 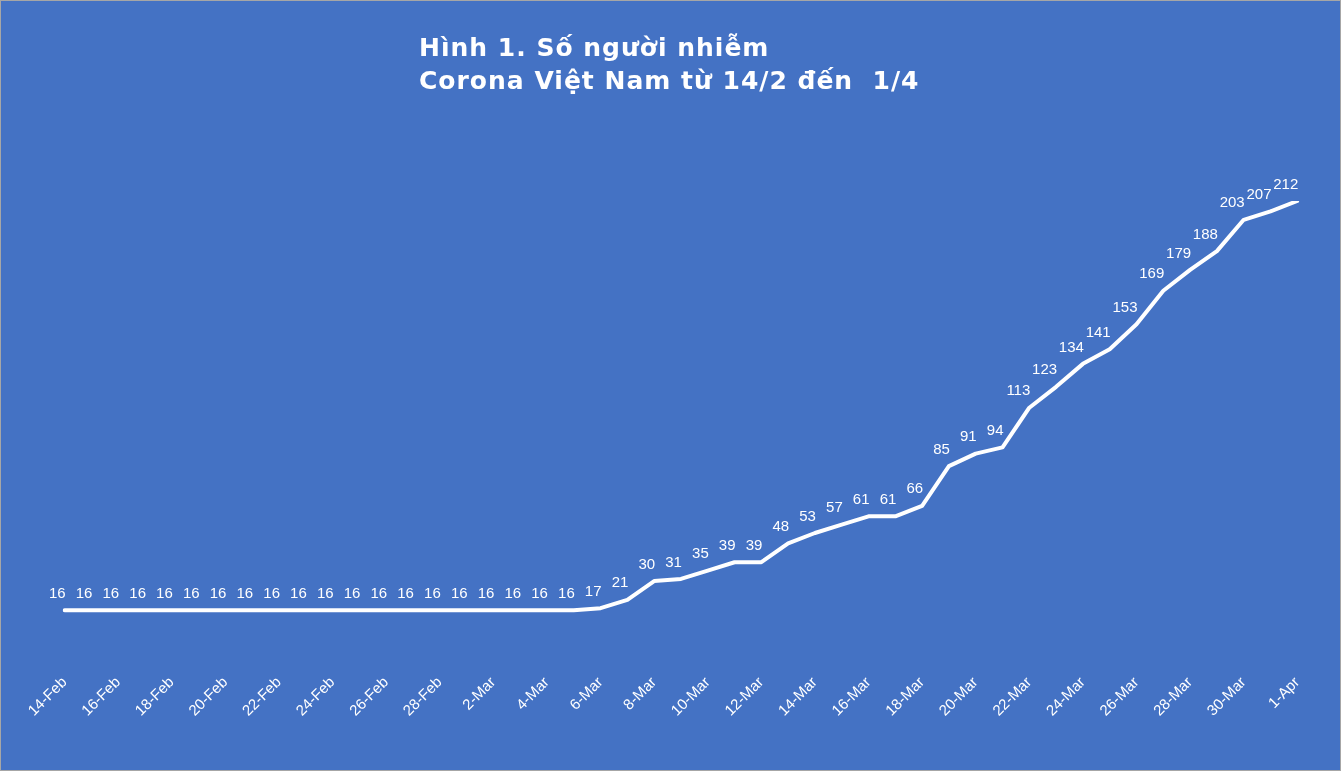 I want to click on data-label: 113, so click(x=1018, y=390).